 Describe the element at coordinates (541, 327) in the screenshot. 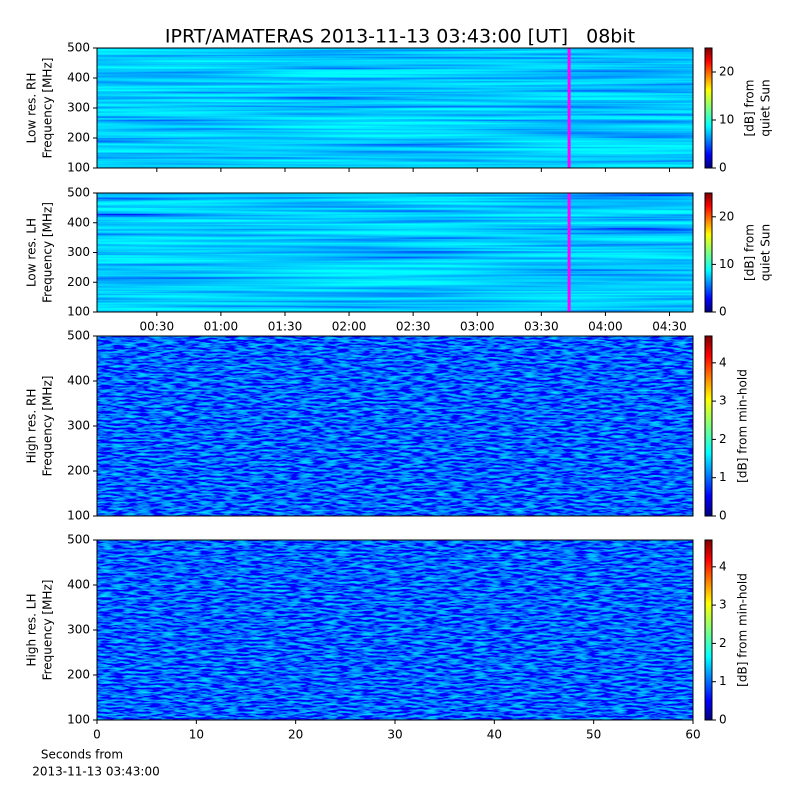

I see `x-tick-label: 03:30` at that location.